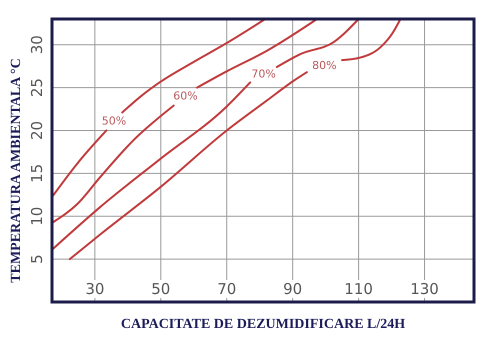 Image resolution: width=486 pixels, height=342 pixels. I want to click on x-tick-label: 30, so click(94, 289).